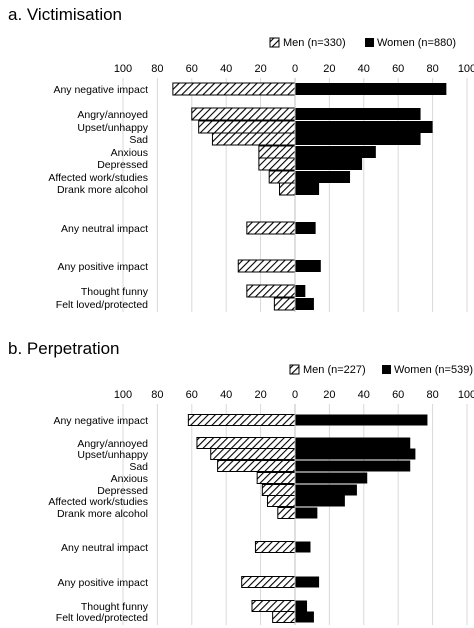 The image size is (474, 628). I want to click on legend-label-men: Men (n=227), so click(334, 370).